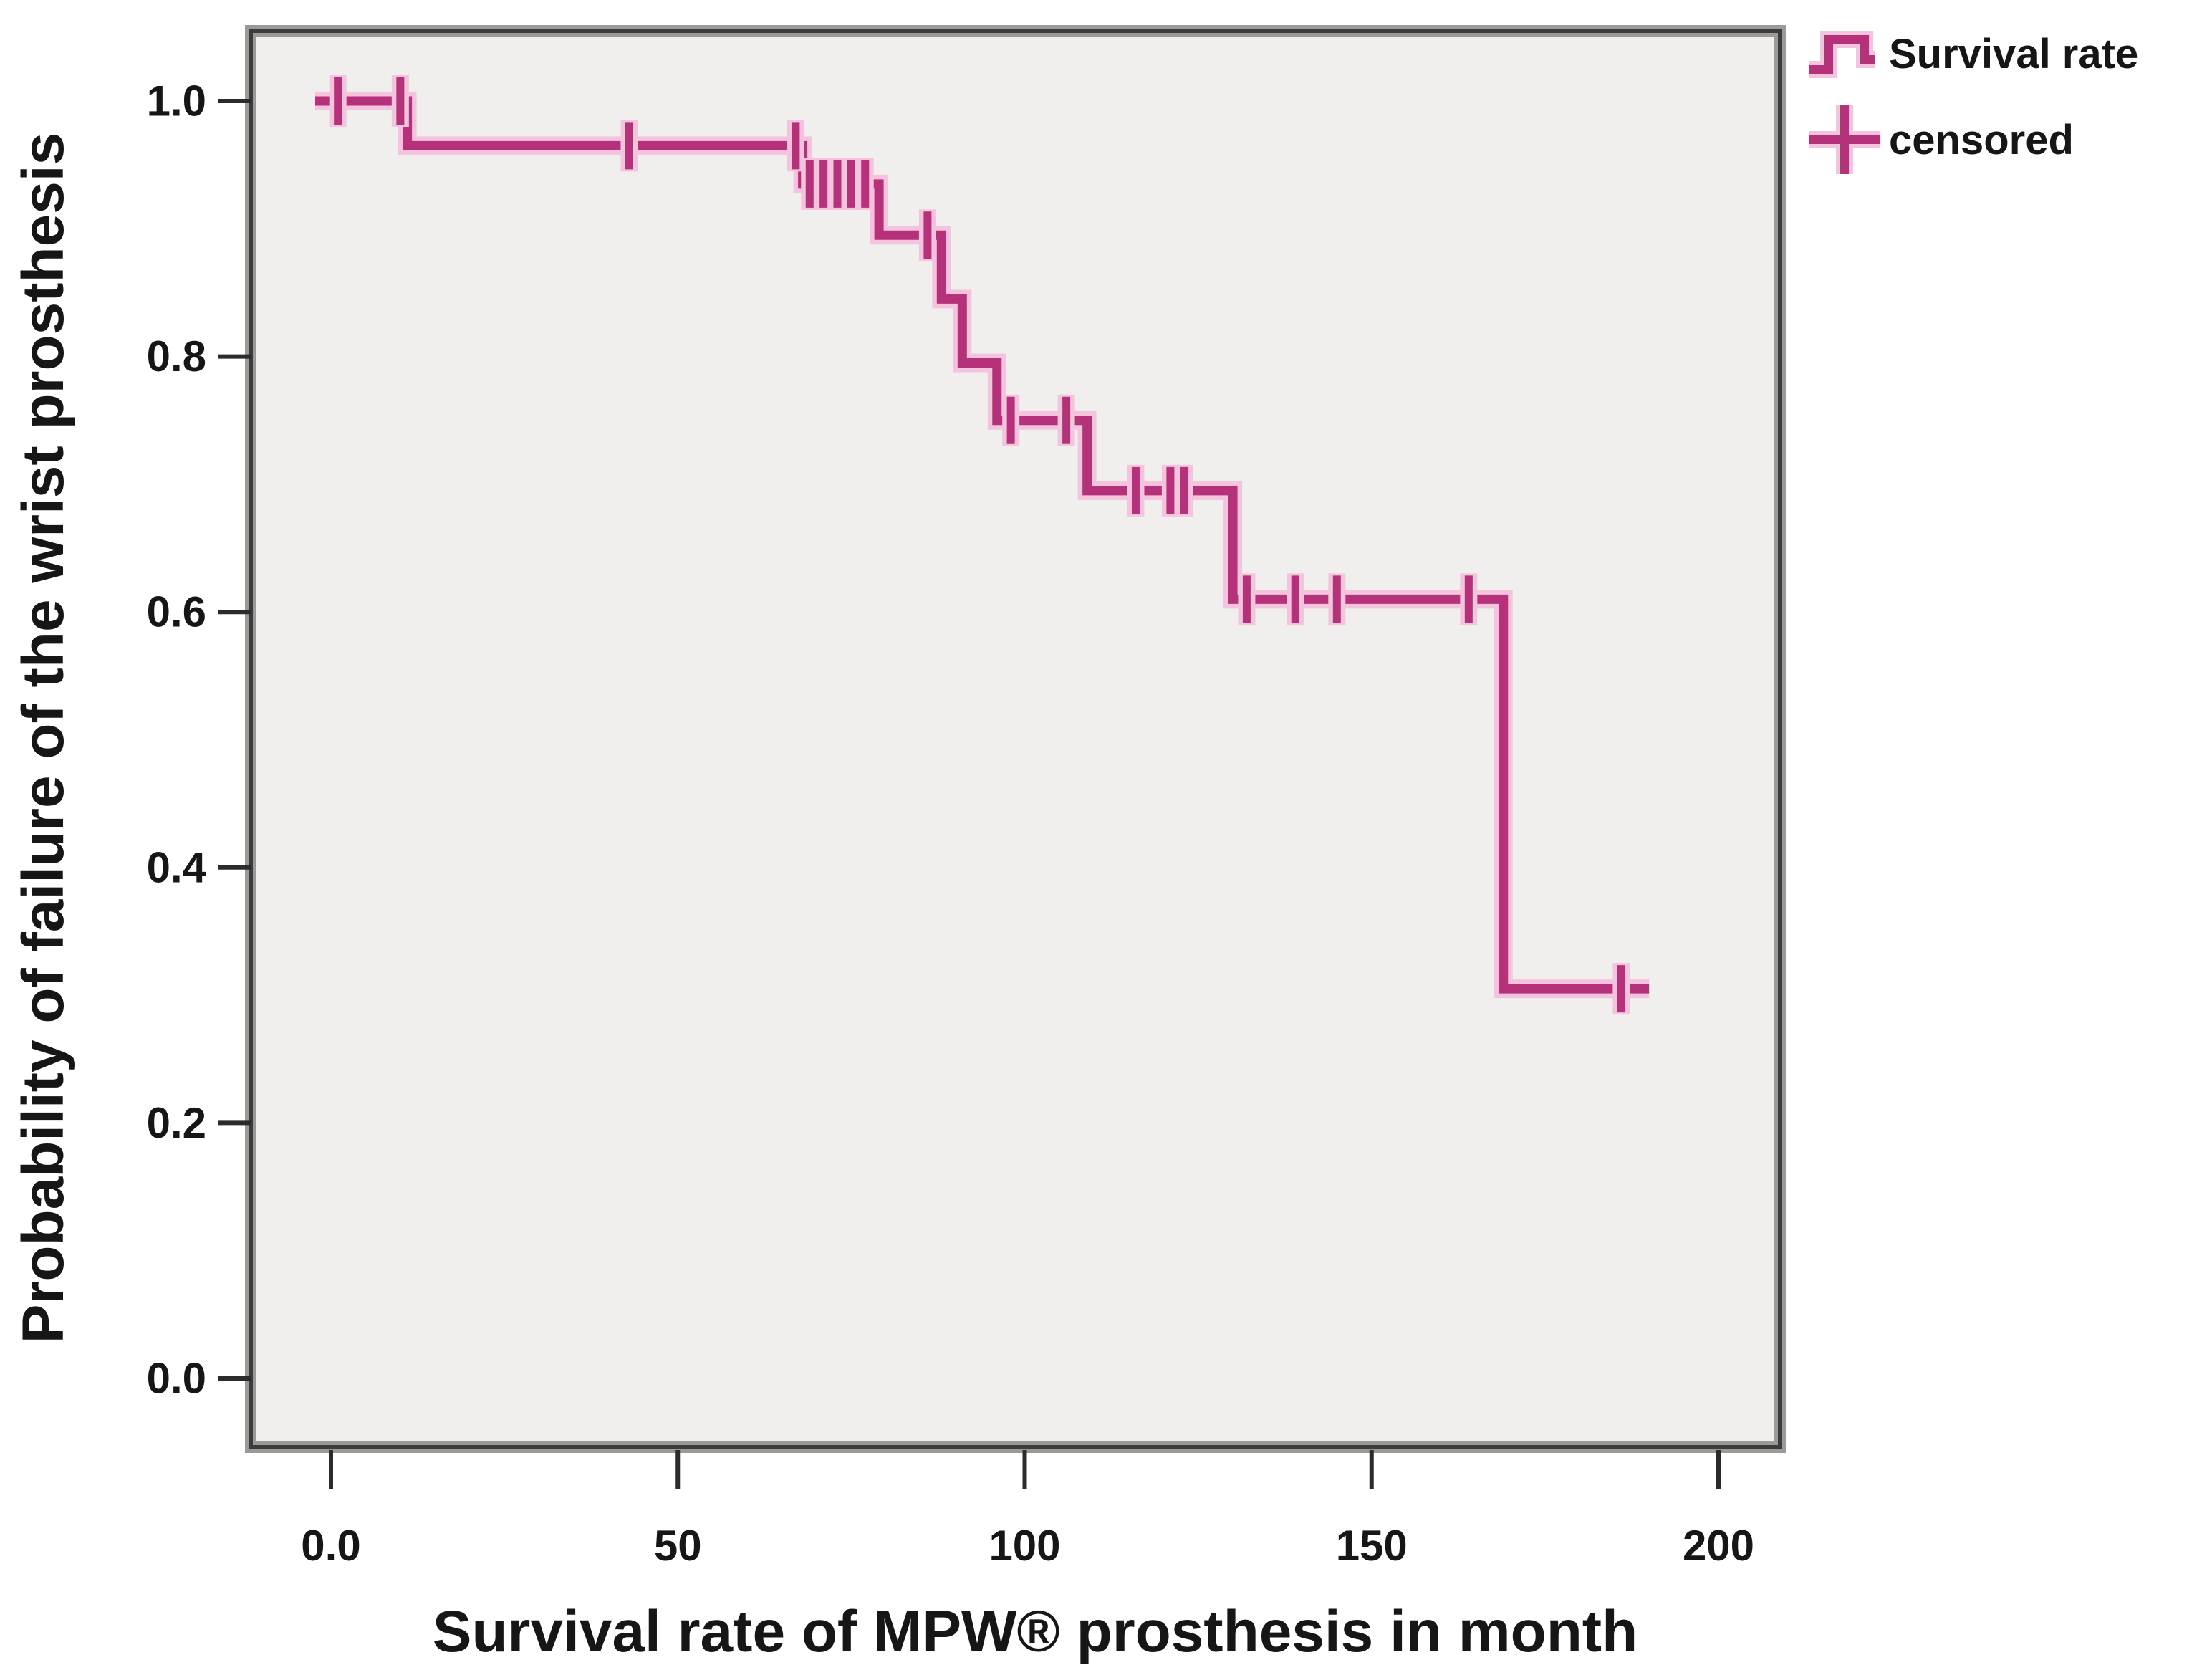 The width and height of the screenshot is (2212, 1670). Describe the element at coordinates (234, 740) in the screenshot. I see `y-axis-ticks` at that location.